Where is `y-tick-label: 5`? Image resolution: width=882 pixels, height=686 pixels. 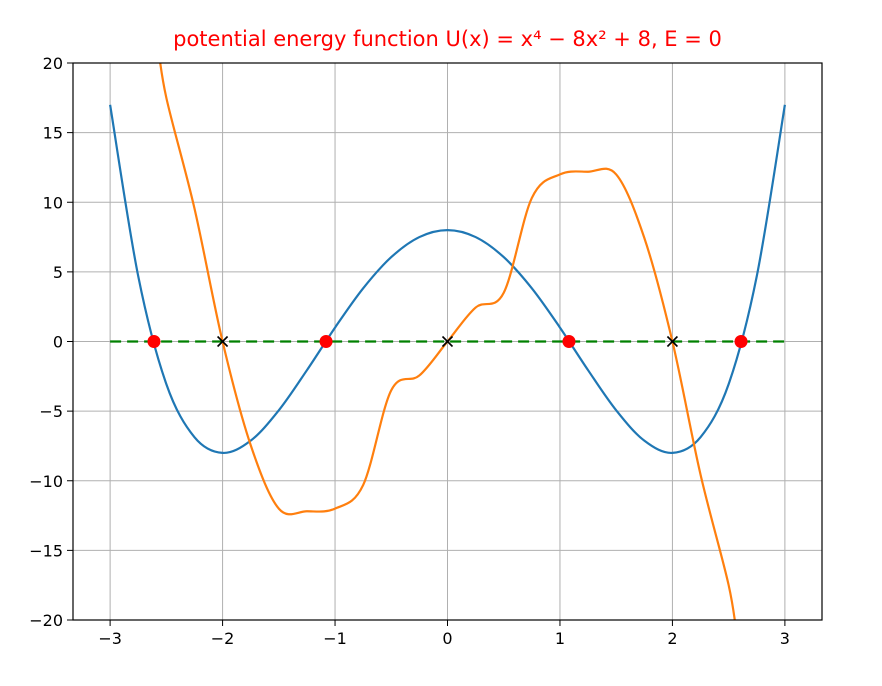 y-tick-label: 5 is located at coordinates (58, 272).